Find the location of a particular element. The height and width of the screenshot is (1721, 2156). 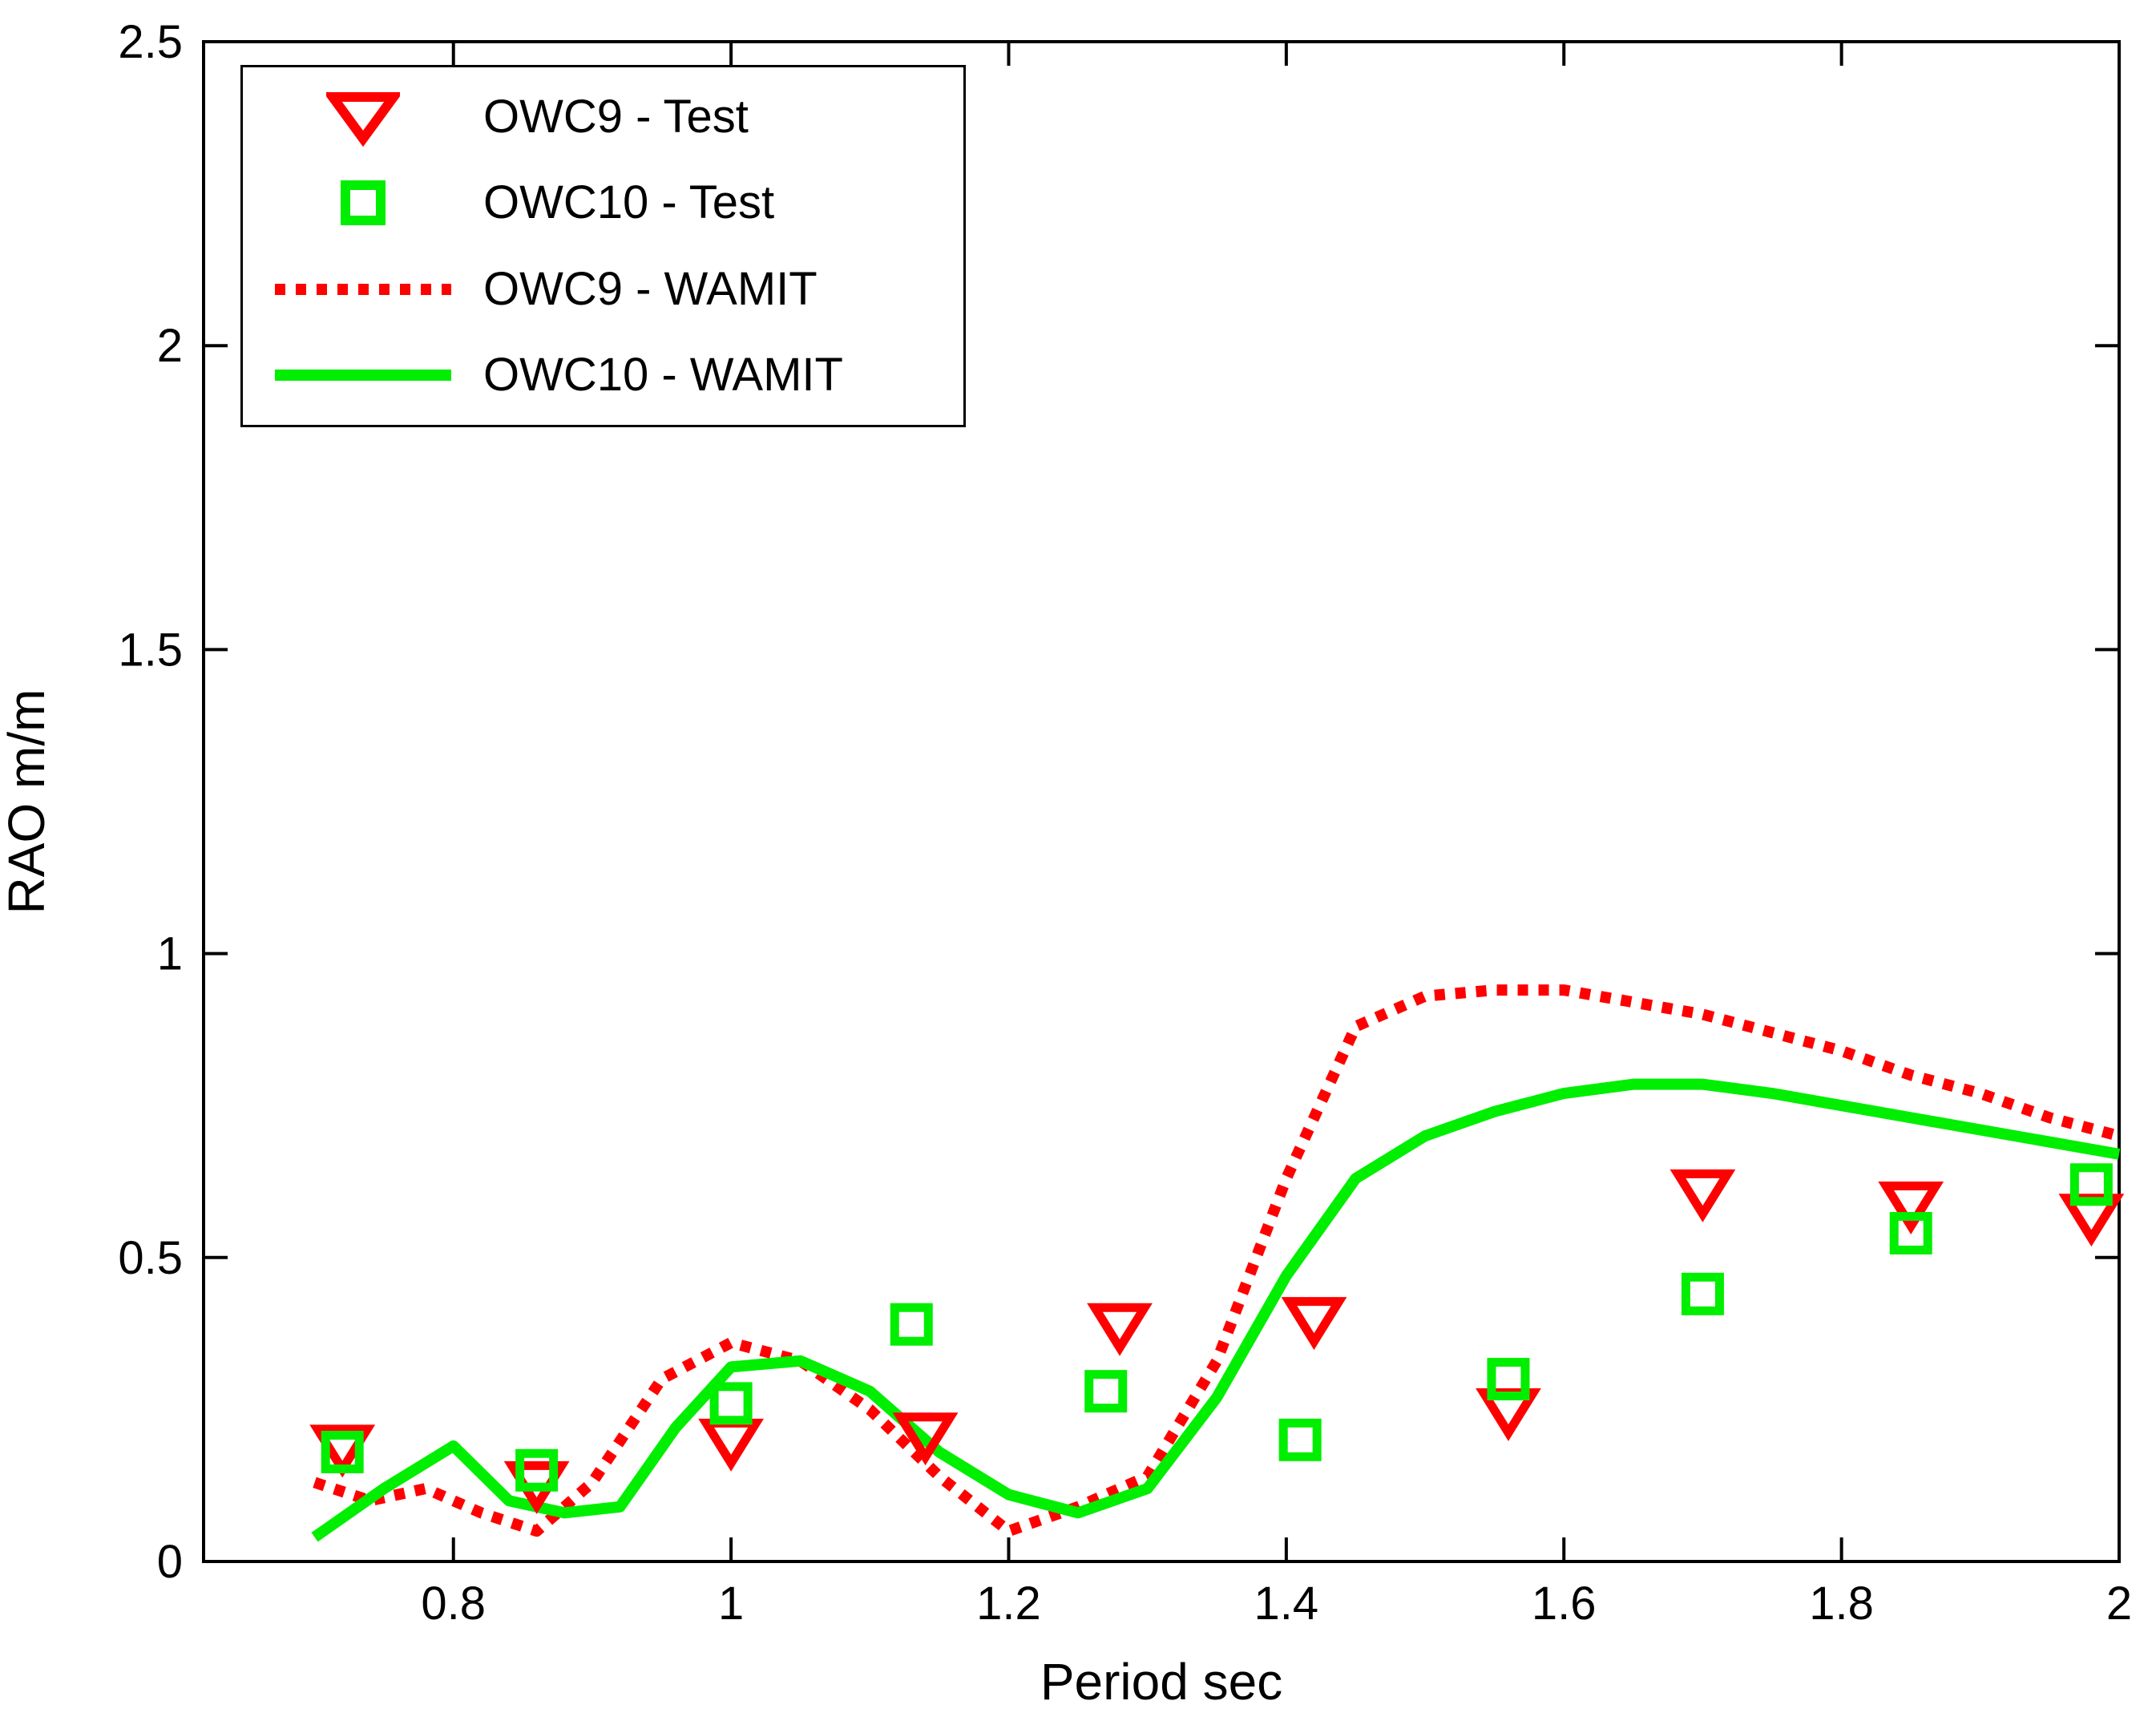

x-tick-label: 1.2 is located at coordinates (1008, 1604).